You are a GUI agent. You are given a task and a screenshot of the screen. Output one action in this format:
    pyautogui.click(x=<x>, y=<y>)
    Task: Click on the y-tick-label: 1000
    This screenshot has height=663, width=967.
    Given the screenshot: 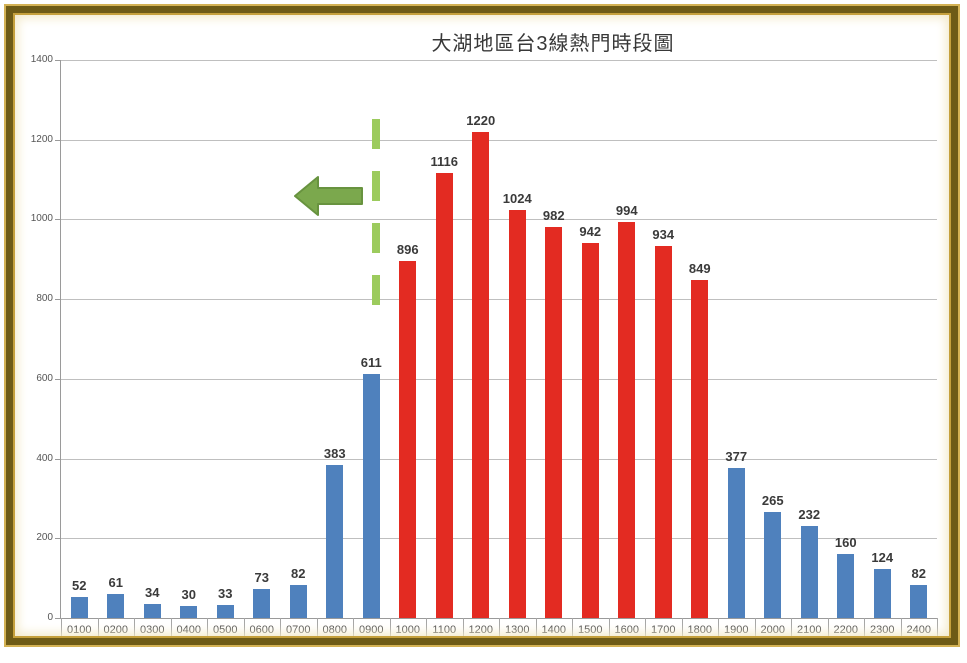 What is the action you would take?
    pyautogui.click(x=41, y=219)
    